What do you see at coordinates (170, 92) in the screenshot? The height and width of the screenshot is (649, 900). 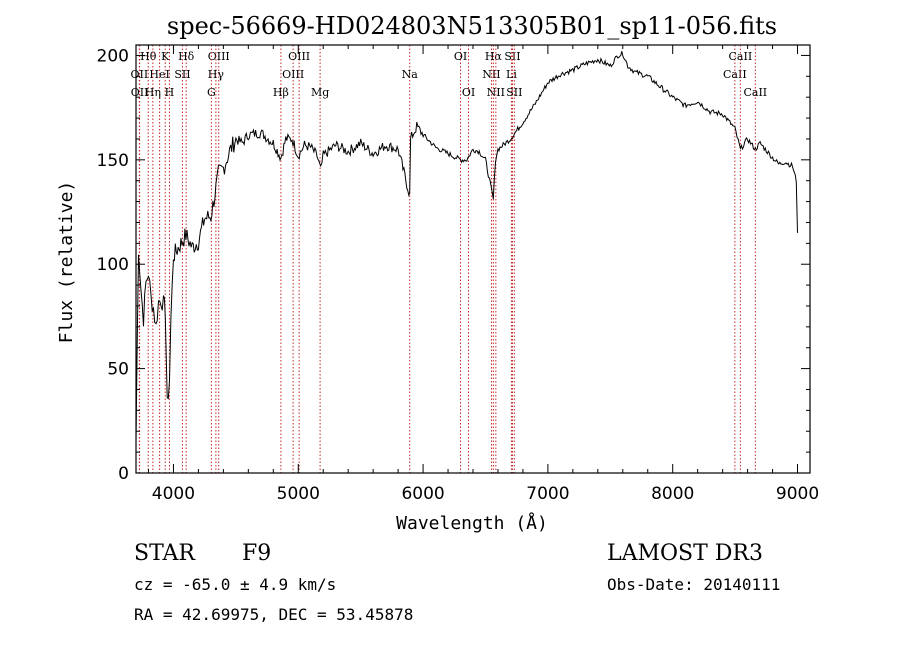 I see `spectral-line-label-6: H` at bounding box center [170, 92].